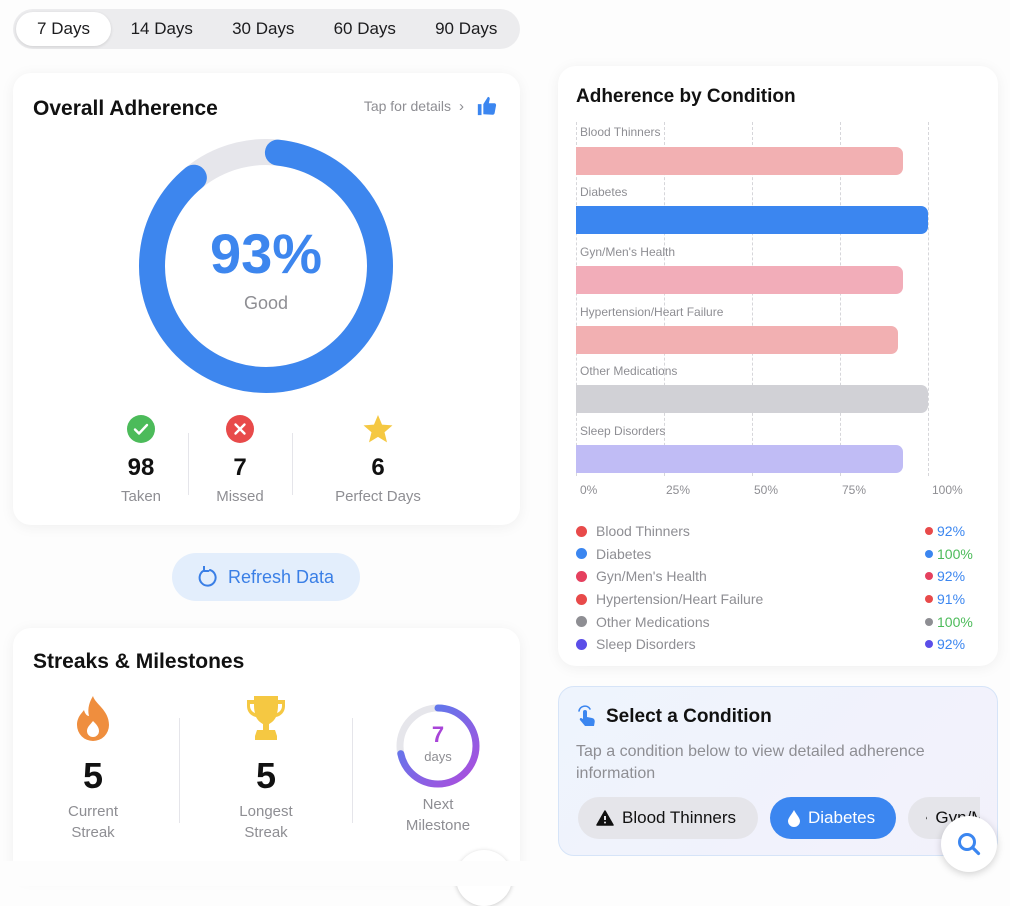  I want to click on current-streak: 5 Current Streak, so click(93, 768).